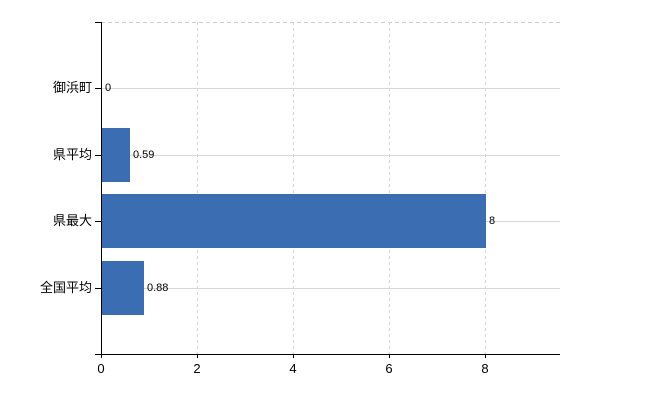  What do you see at coordinates (327, 354) in the screenshot?
I see `x-axis` at bounding box center [327, 354].